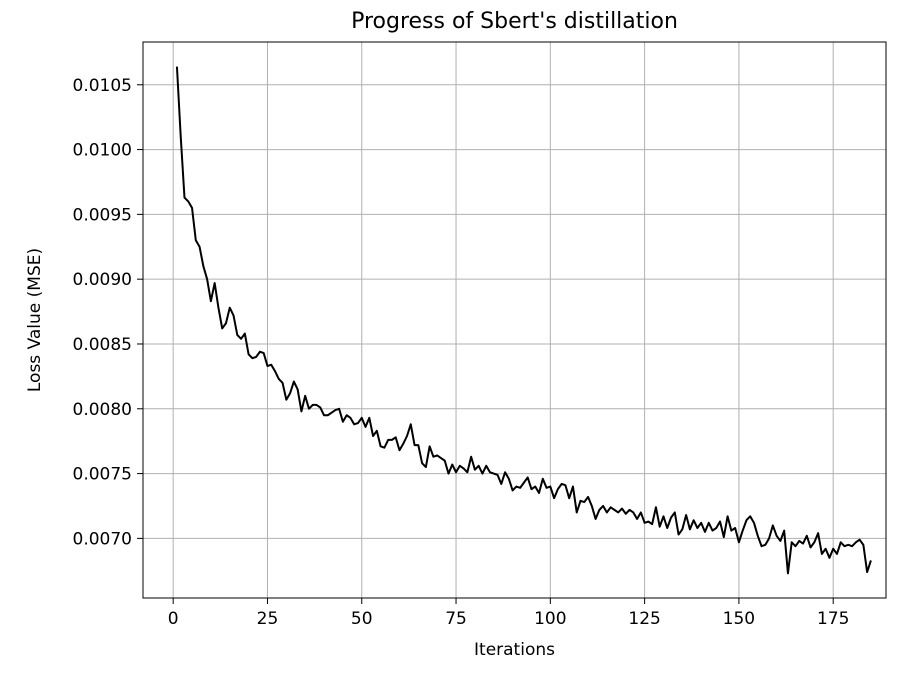 The image size is (899, 675). What do you see at coordinates (102, 215) in the screenshot?
I see `y-tick-label: 0.0095` at bounding box center [102, 215].